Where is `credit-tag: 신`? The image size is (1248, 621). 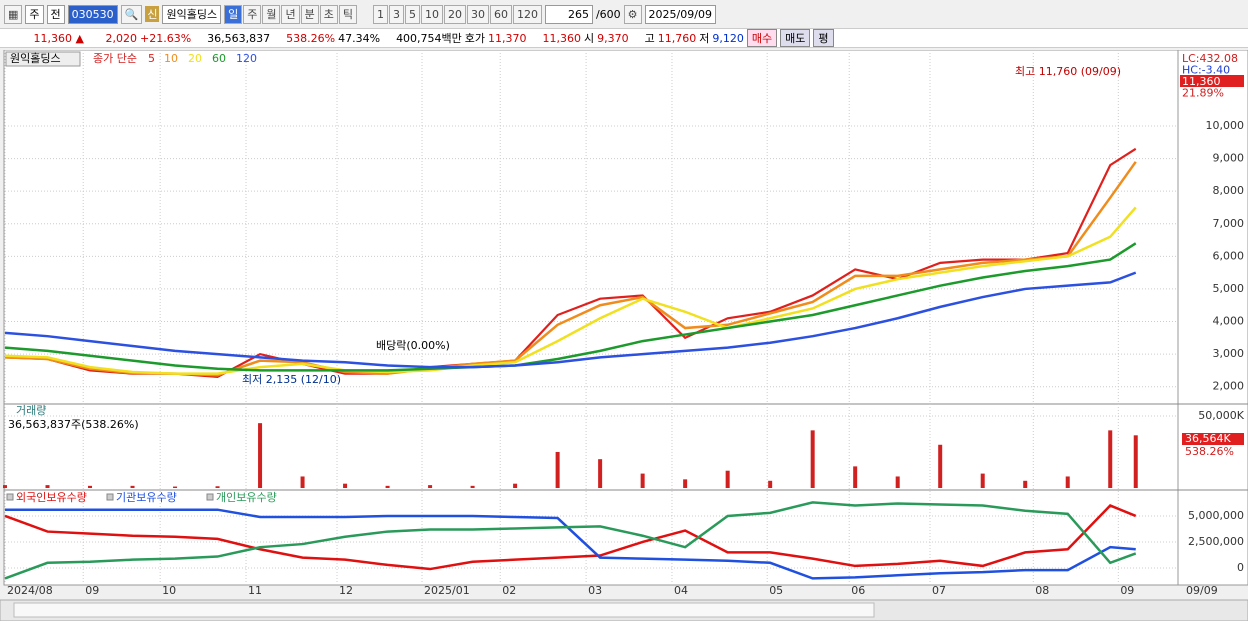
credit-tag: 신 is located at coordinates (152, 14).